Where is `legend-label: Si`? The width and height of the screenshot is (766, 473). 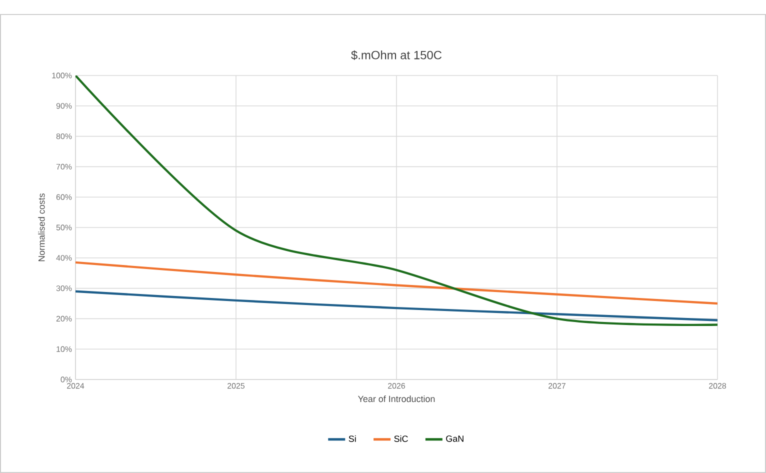 legend-label: Si is located at coordinates (352, 438).